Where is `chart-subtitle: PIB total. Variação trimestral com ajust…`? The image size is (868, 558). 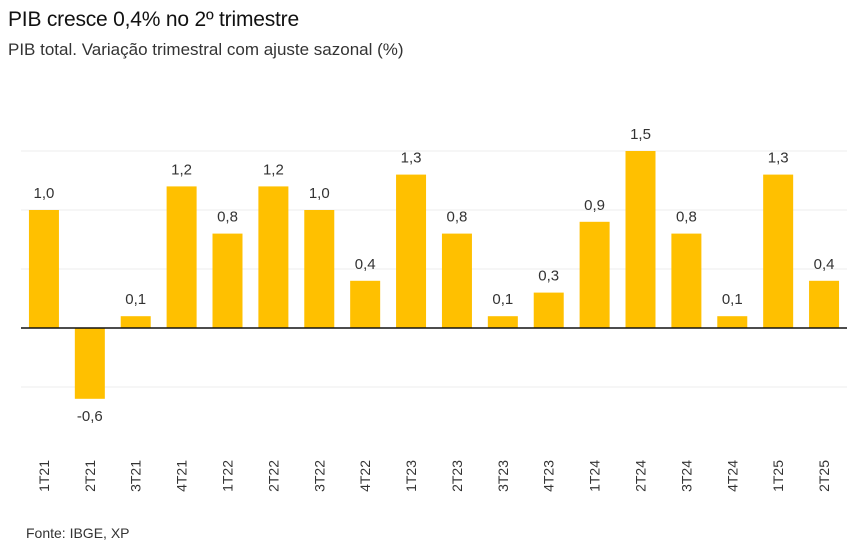 chart-subtitle: PIB total. Variação trimestral com ajust… is located at coordinates (206, 49).